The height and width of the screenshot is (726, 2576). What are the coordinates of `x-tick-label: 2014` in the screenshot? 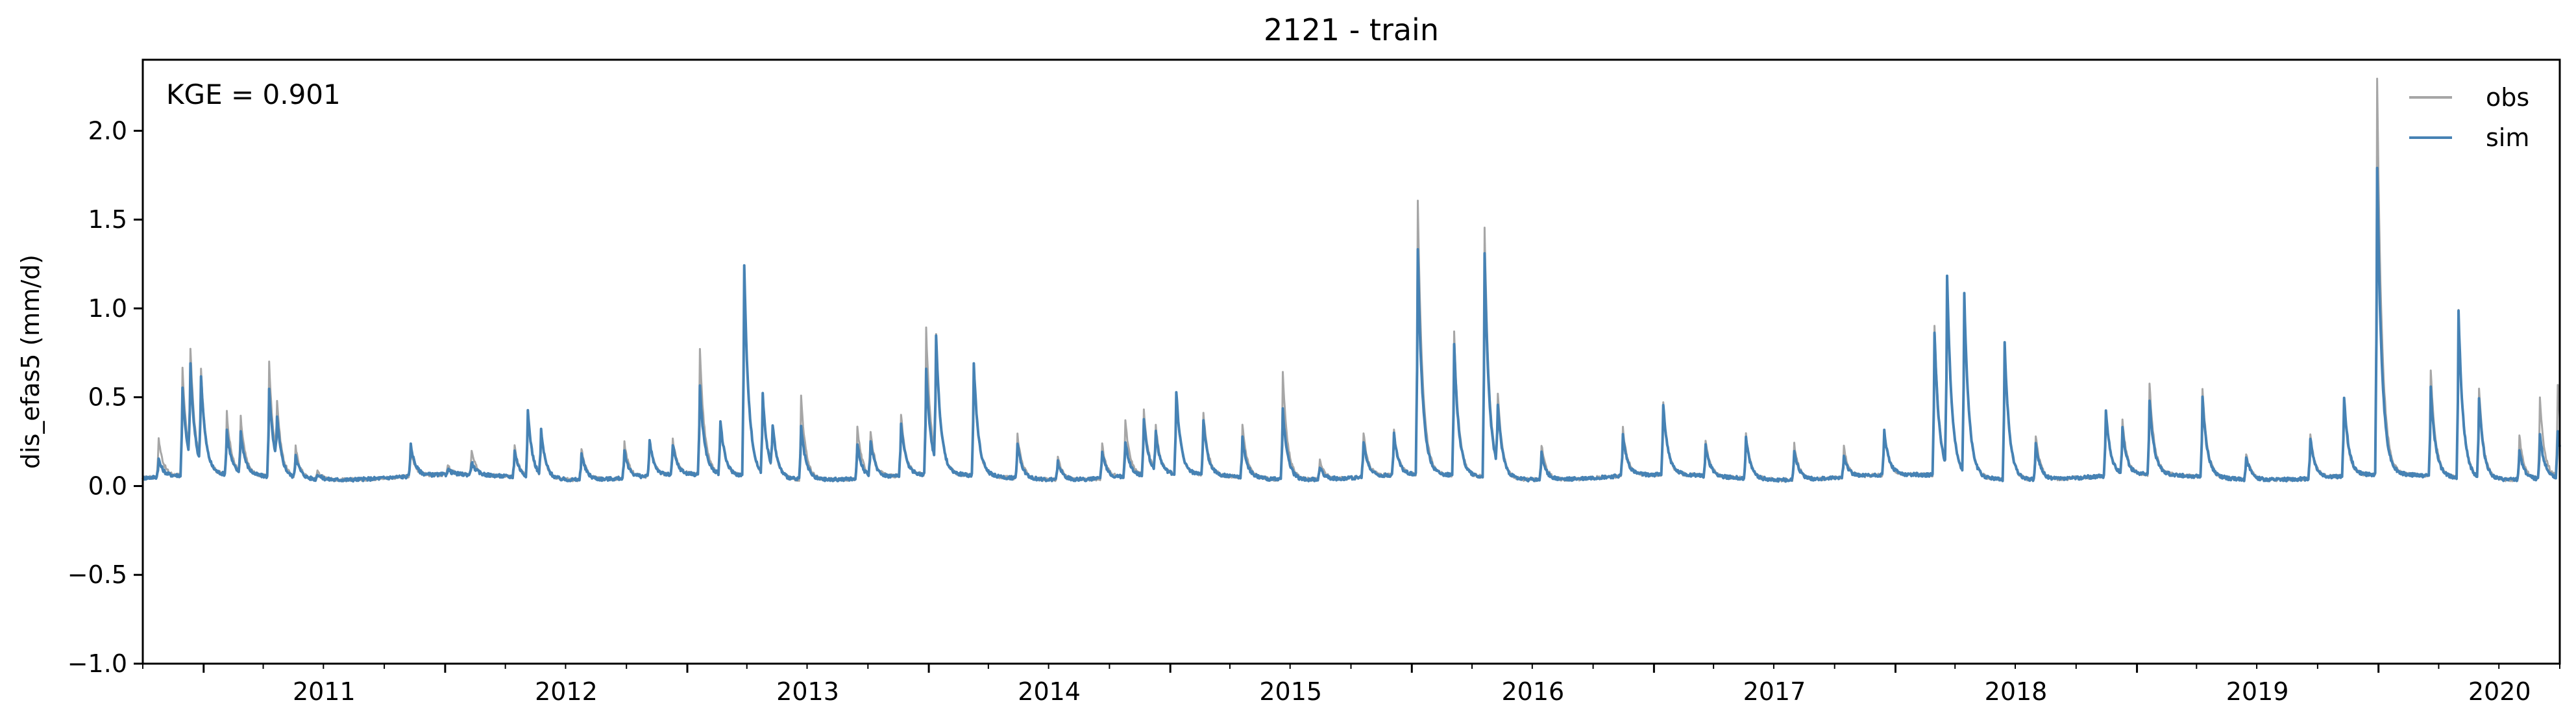 It's located at (1049, 691).